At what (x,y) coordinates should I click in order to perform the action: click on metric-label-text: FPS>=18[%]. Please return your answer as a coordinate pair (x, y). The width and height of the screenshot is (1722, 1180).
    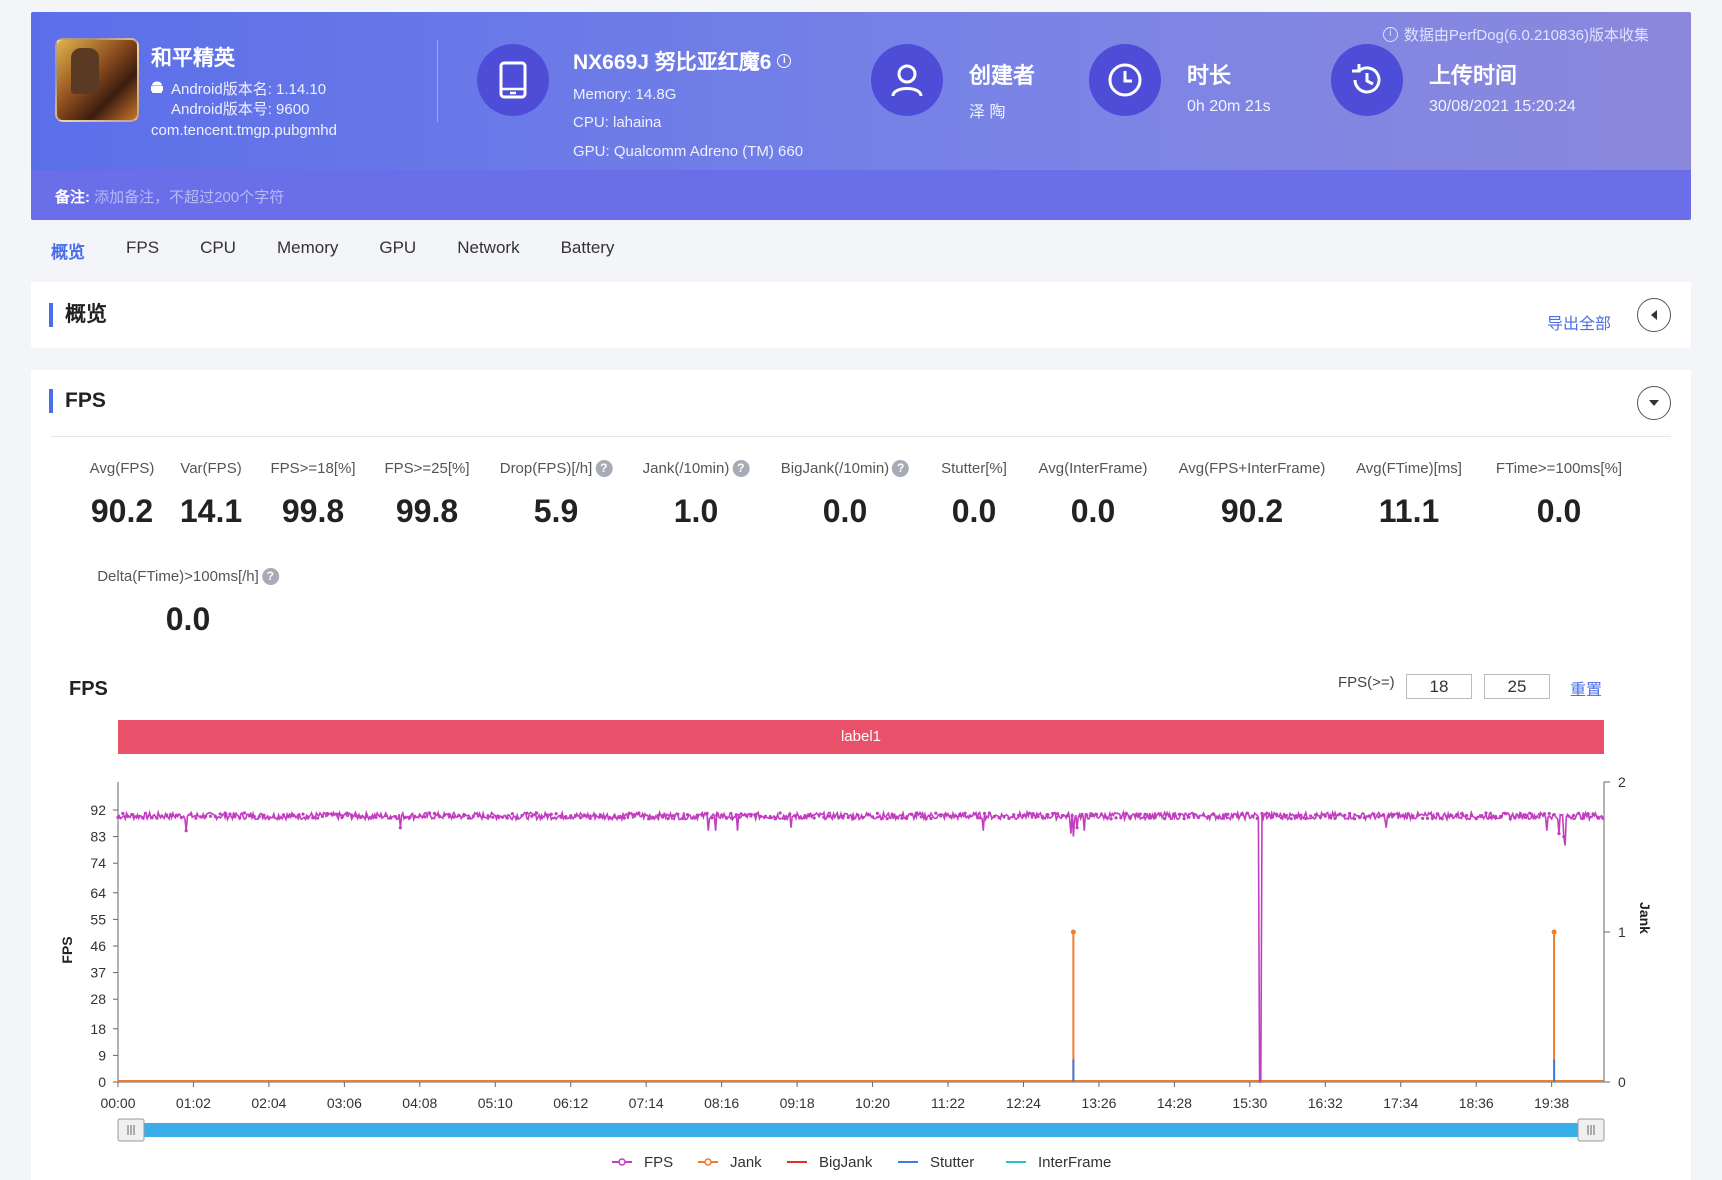
    Looking at the image, I should click on (313, 468).